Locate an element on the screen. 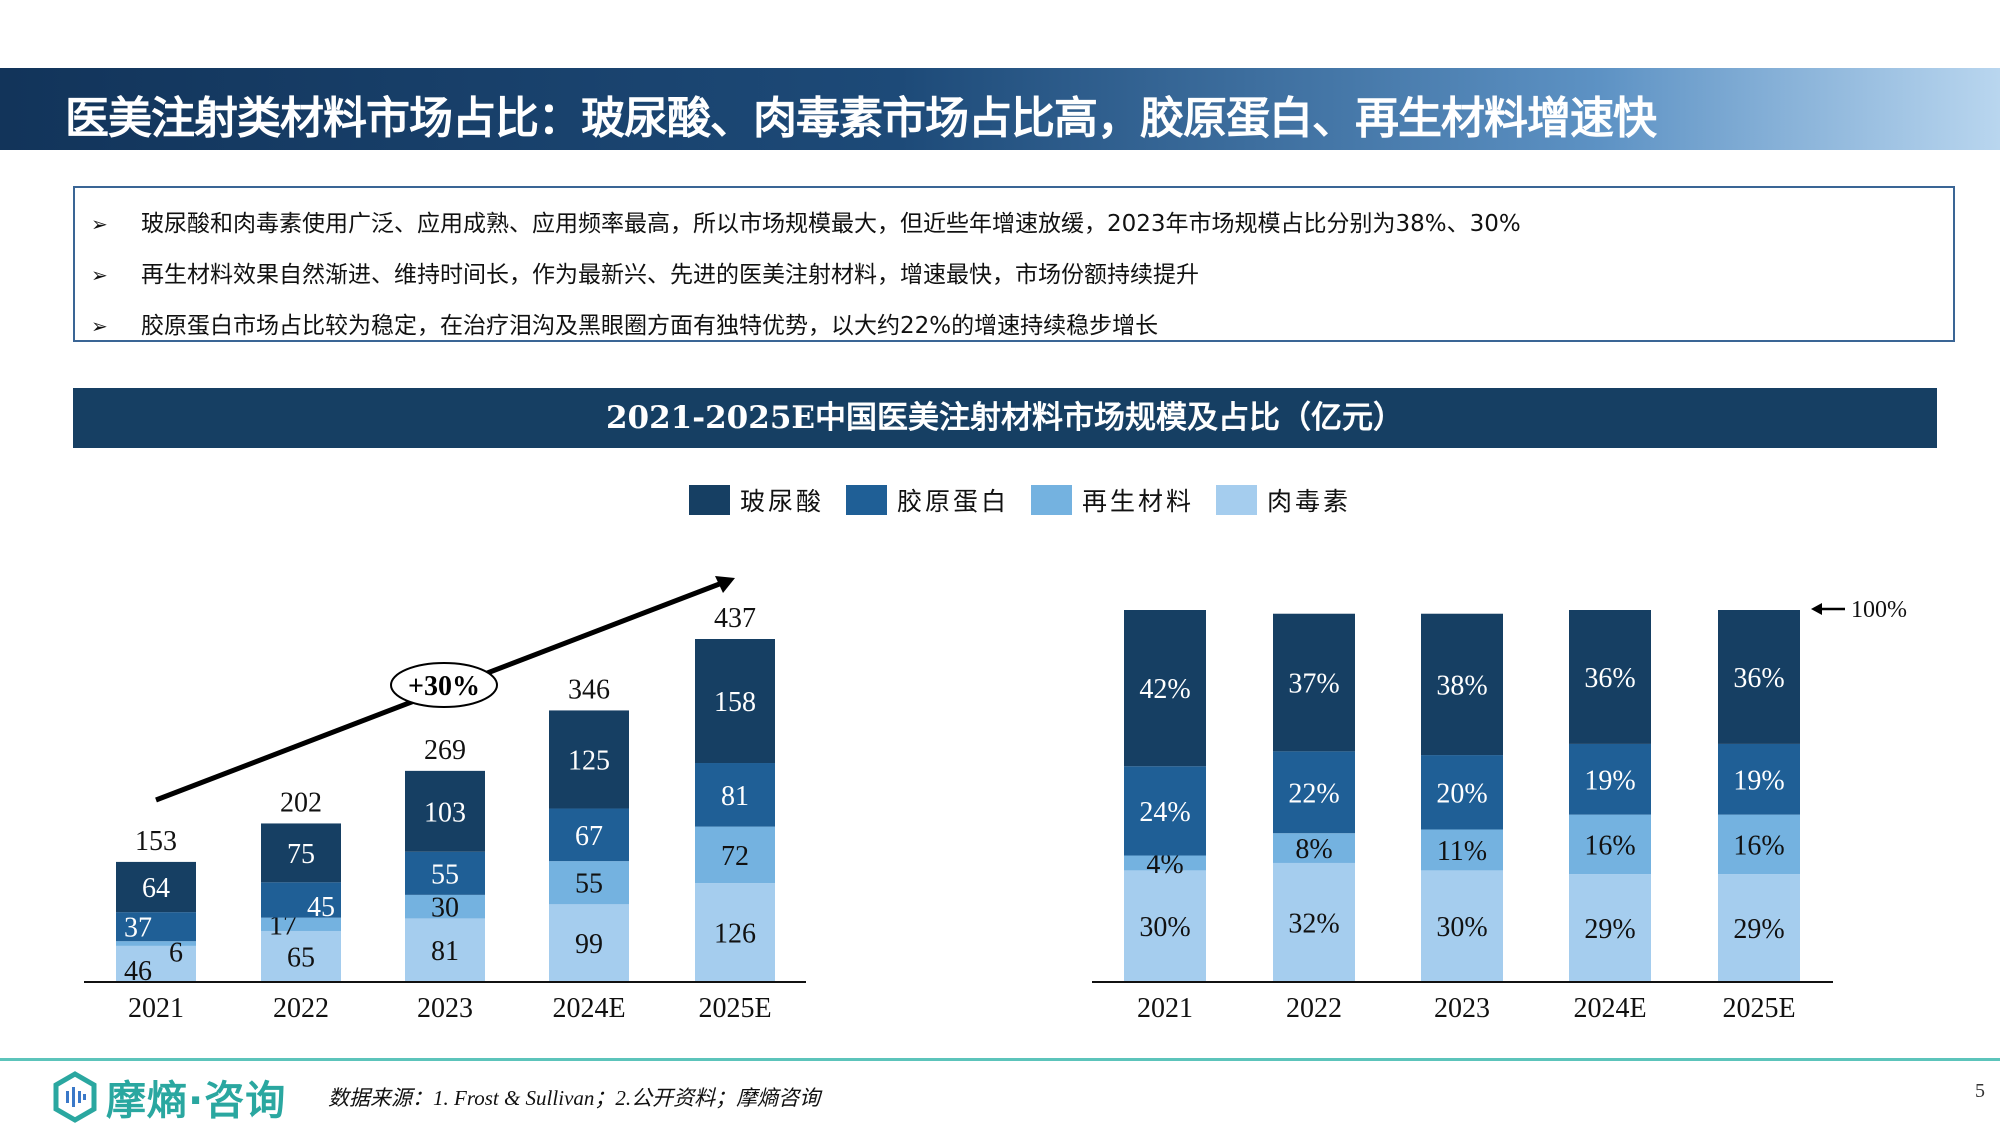 The width and height of the screenshot is (2000, 1126). legend-item: 再生材料 is located at coordinates (1112, 500).